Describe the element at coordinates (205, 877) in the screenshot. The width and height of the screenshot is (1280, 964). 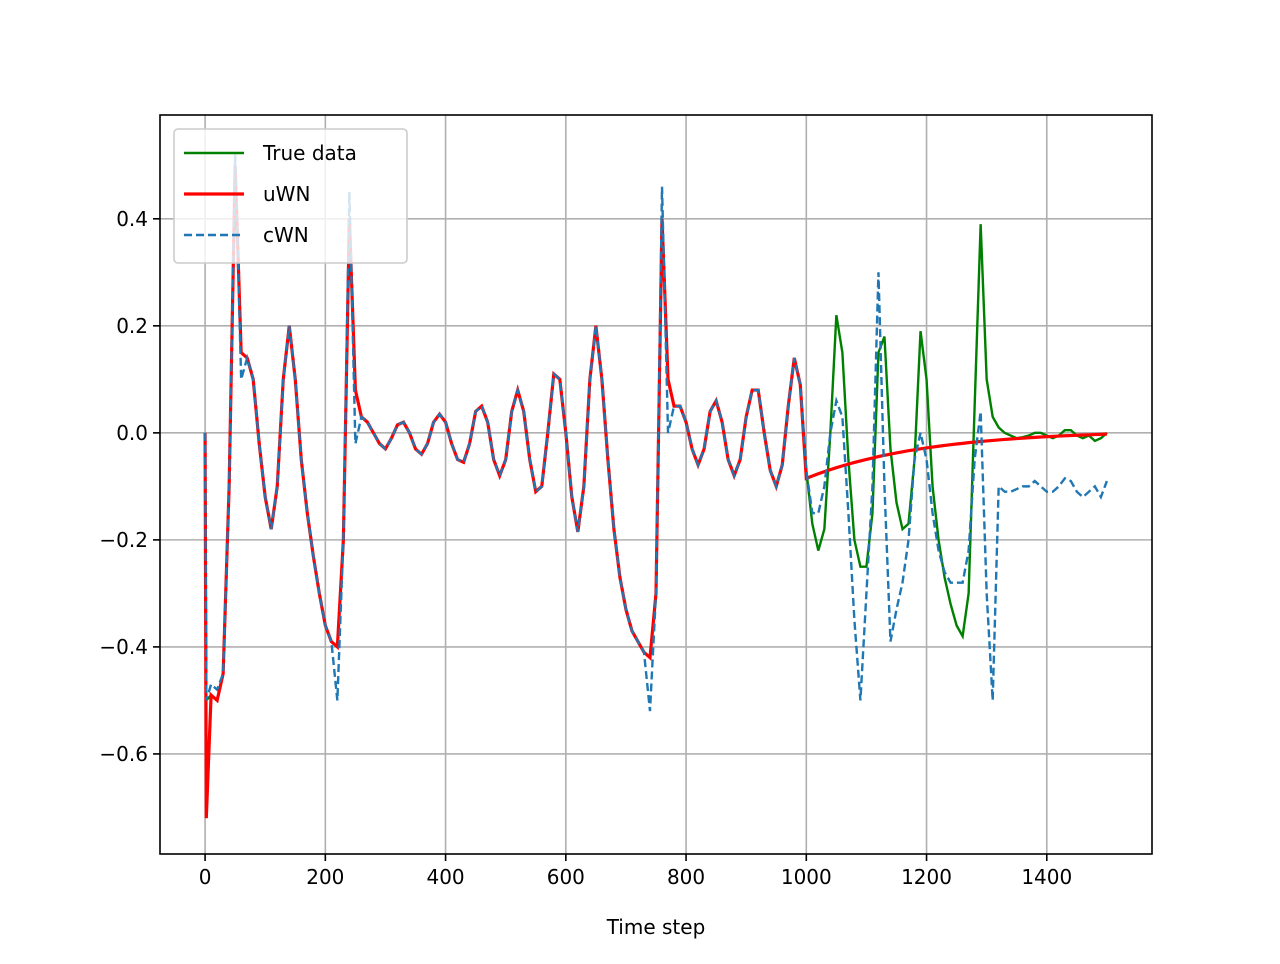
I see `x-tick-label: 0` at that location.